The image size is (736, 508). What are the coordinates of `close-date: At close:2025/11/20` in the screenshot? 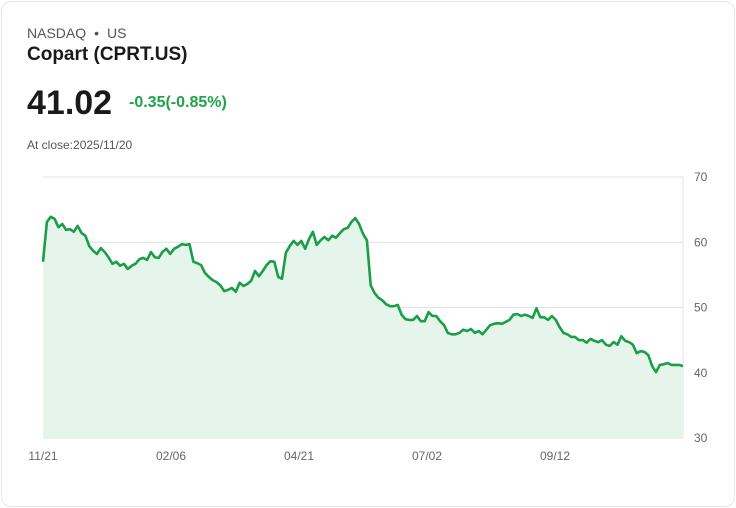 It's located at (80, 145).